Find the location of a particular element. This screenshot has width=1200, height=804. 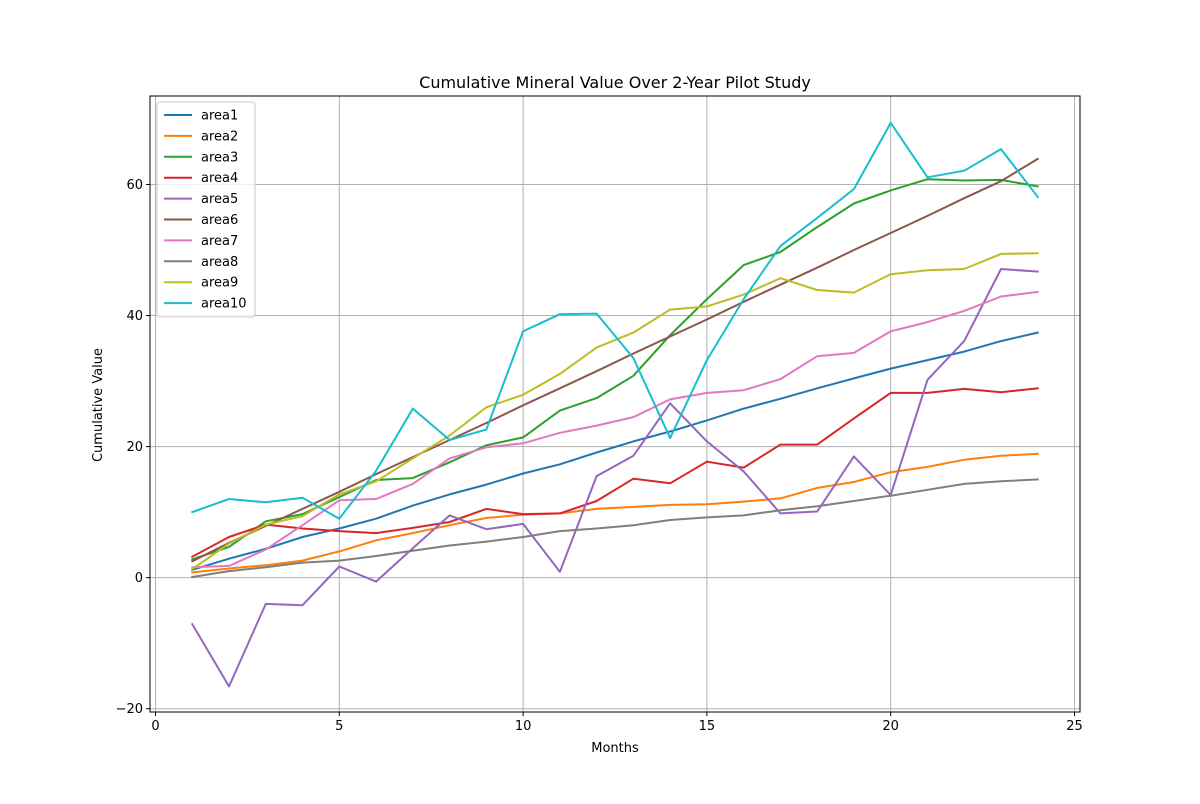

legend-label-area10: area10 is located at coordinates (224, 304).